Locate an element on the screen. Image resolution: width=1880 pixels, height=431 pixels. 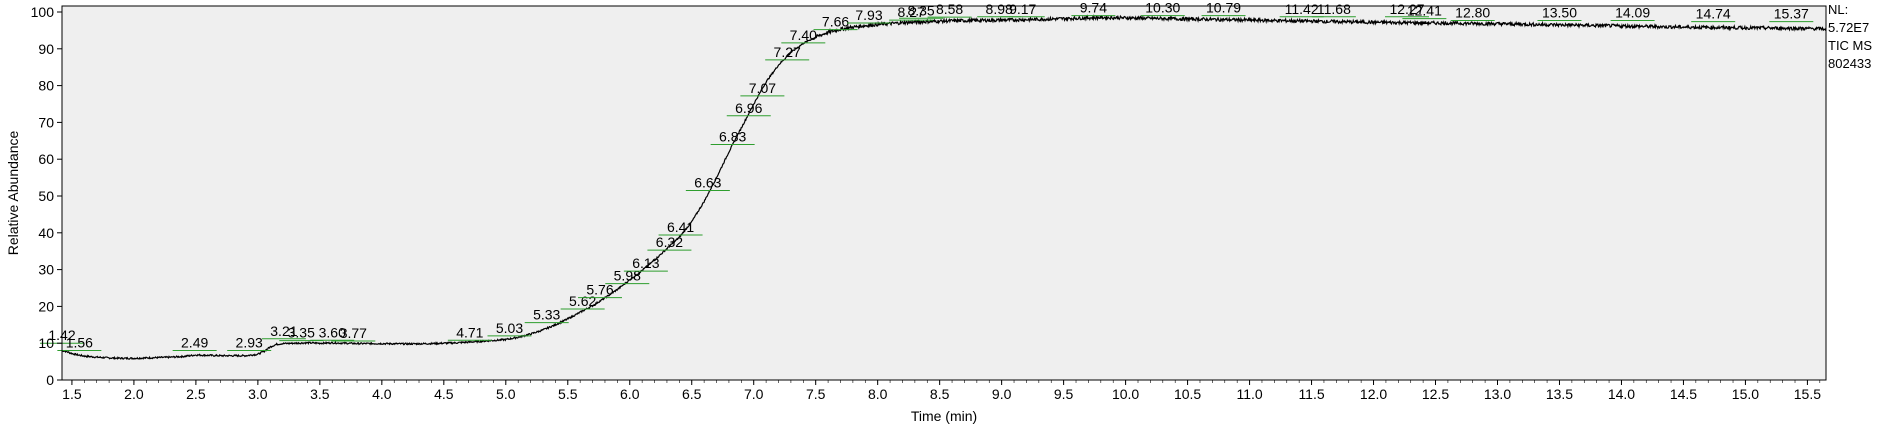
peak-label: 2.49 is located at coordinates (194, 343).